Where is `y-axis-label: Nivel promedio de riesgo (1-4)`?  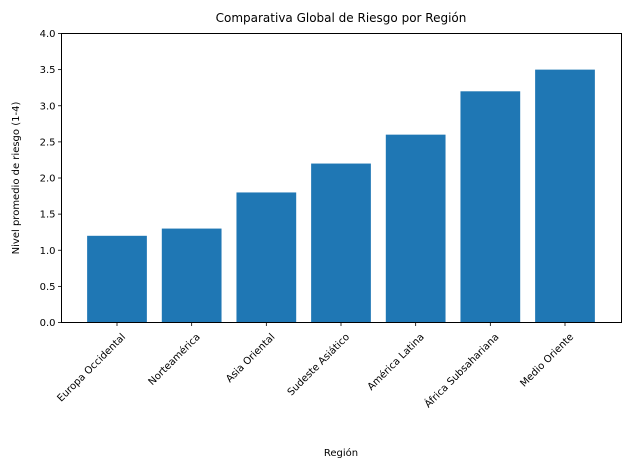 y-axis-label: Nivel promedio de riesgo (1-4) is located at coordinates (16, 178).